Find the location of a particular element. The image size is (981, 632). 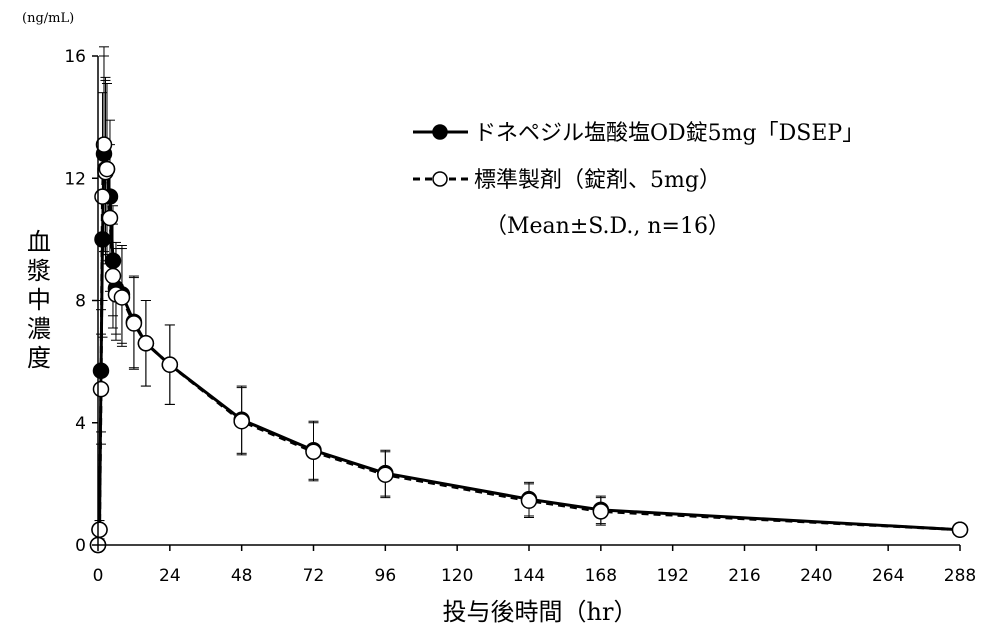

stats-note: （Mean±S.D., n=16） is located at coordinates (607, 226).